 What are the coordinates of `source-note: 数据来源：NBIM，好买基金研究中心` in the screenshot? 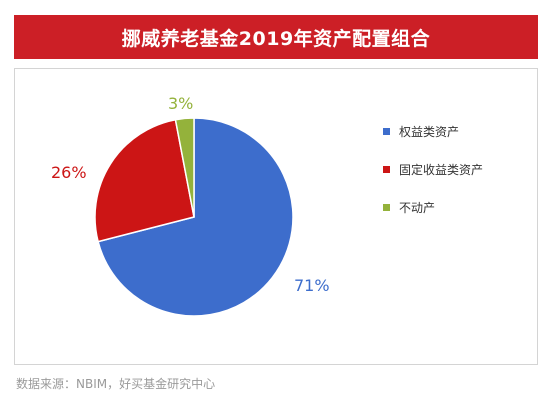 It's located at (116, 384).